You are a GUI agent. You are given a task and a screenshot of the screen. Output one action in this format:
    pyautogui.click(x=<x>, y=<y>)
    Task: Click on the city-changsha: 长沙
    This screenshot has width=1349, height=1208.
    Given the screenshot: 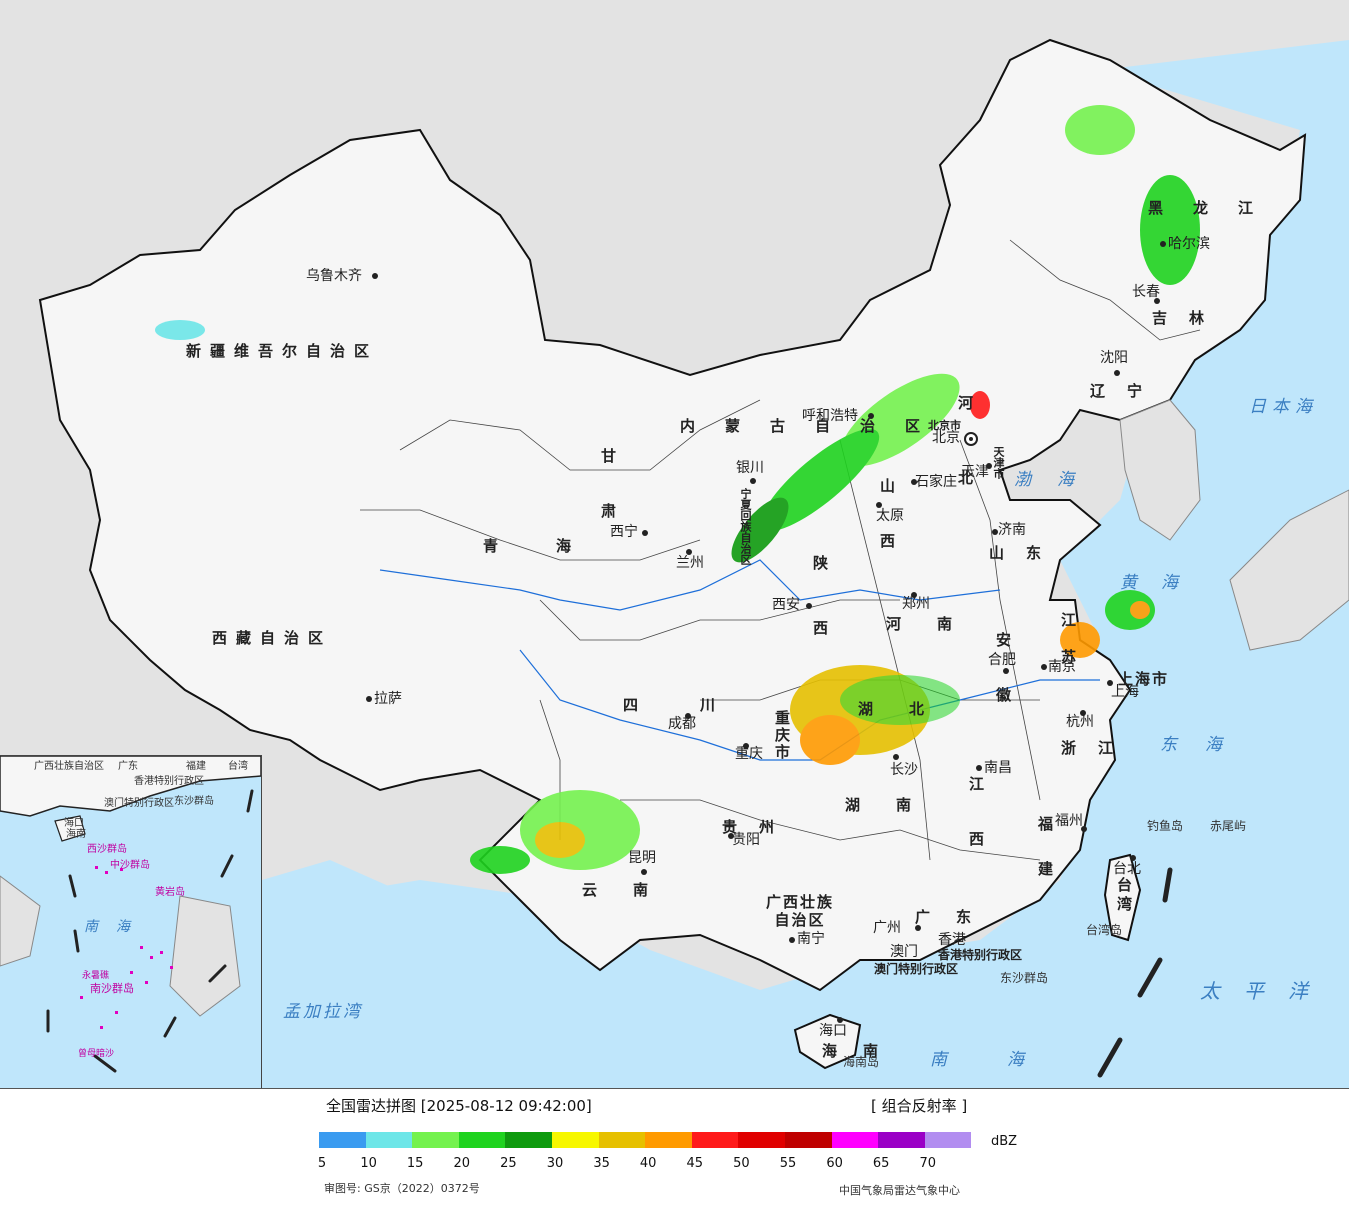 What is the action you would take?
    pyautogui.click(x=904, y=770)
    